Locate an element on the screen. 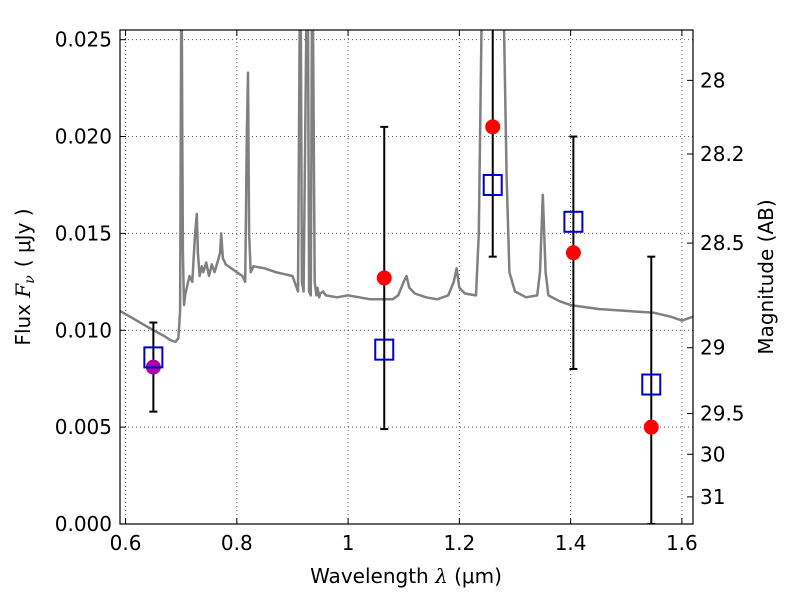  y-tick-label: 0.005 is located at coordinates (83, 427).